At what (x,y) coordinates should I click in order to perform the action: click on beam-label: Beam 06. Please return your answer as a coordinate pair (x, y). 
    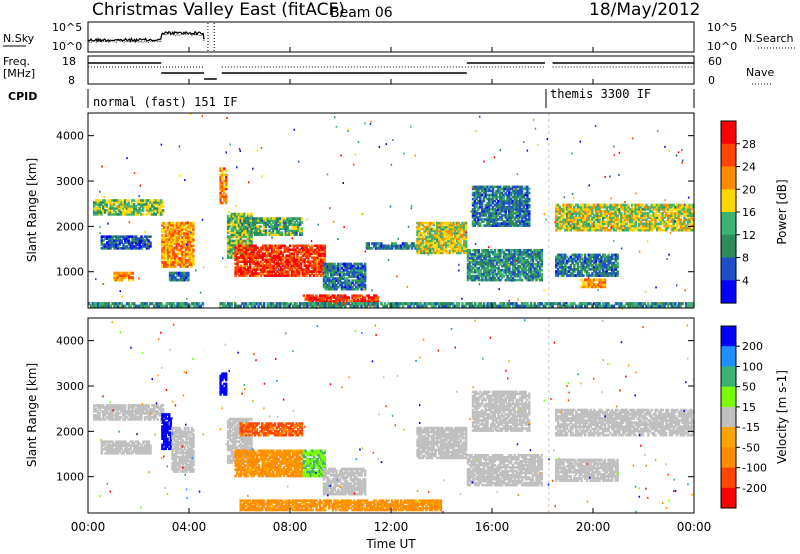
    Looking at the image, I should click on (361, 13).